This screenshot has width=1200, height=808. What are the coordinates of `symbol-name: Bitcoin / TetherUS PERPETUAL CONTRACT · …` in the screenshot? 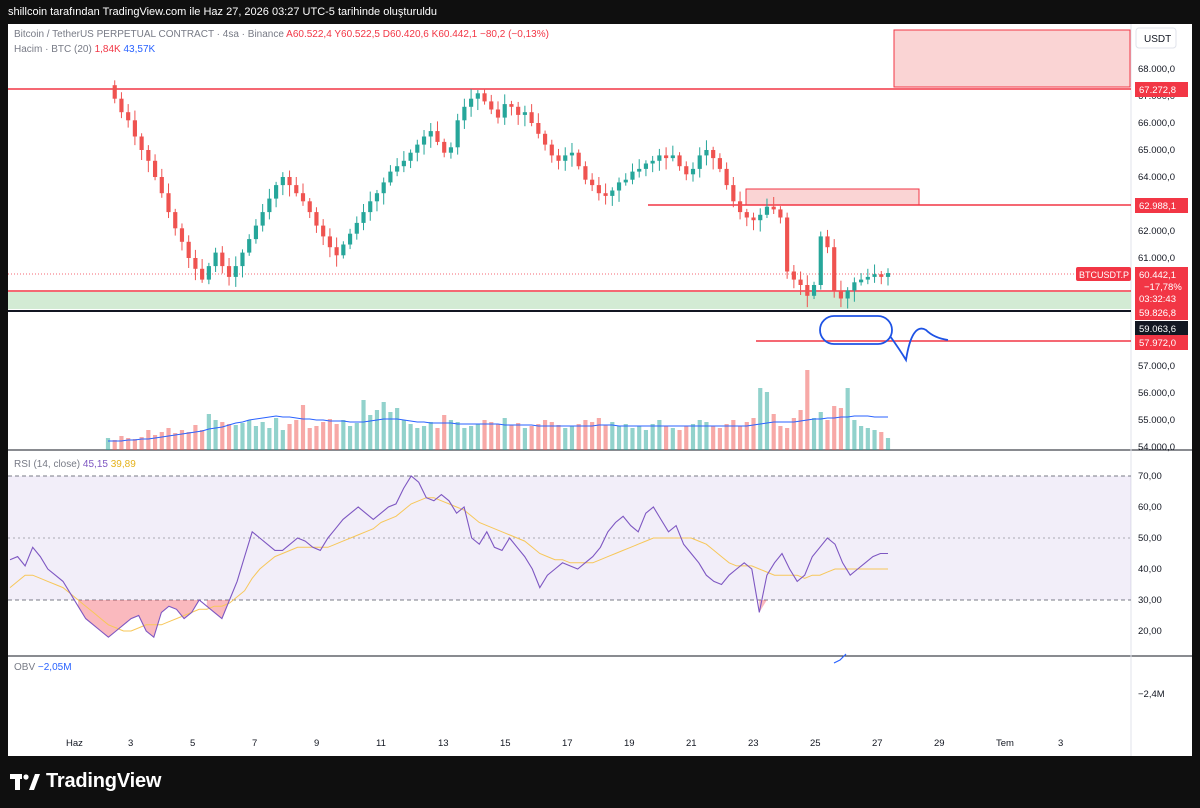 It's located at (149, 34).